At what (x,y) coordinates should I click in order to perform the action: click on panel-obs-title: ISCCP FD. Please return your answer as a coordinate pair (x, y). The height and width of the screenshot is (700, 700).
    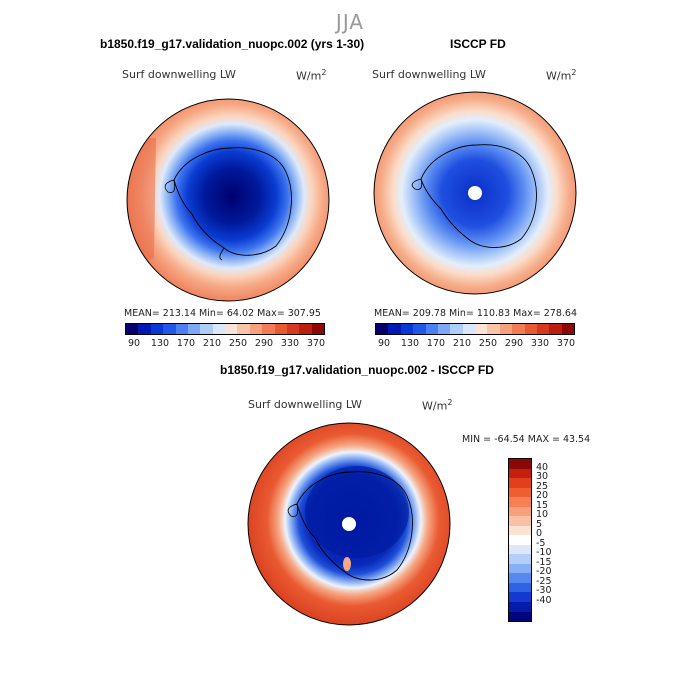
    Looking at the image, I should click on (478, 44).